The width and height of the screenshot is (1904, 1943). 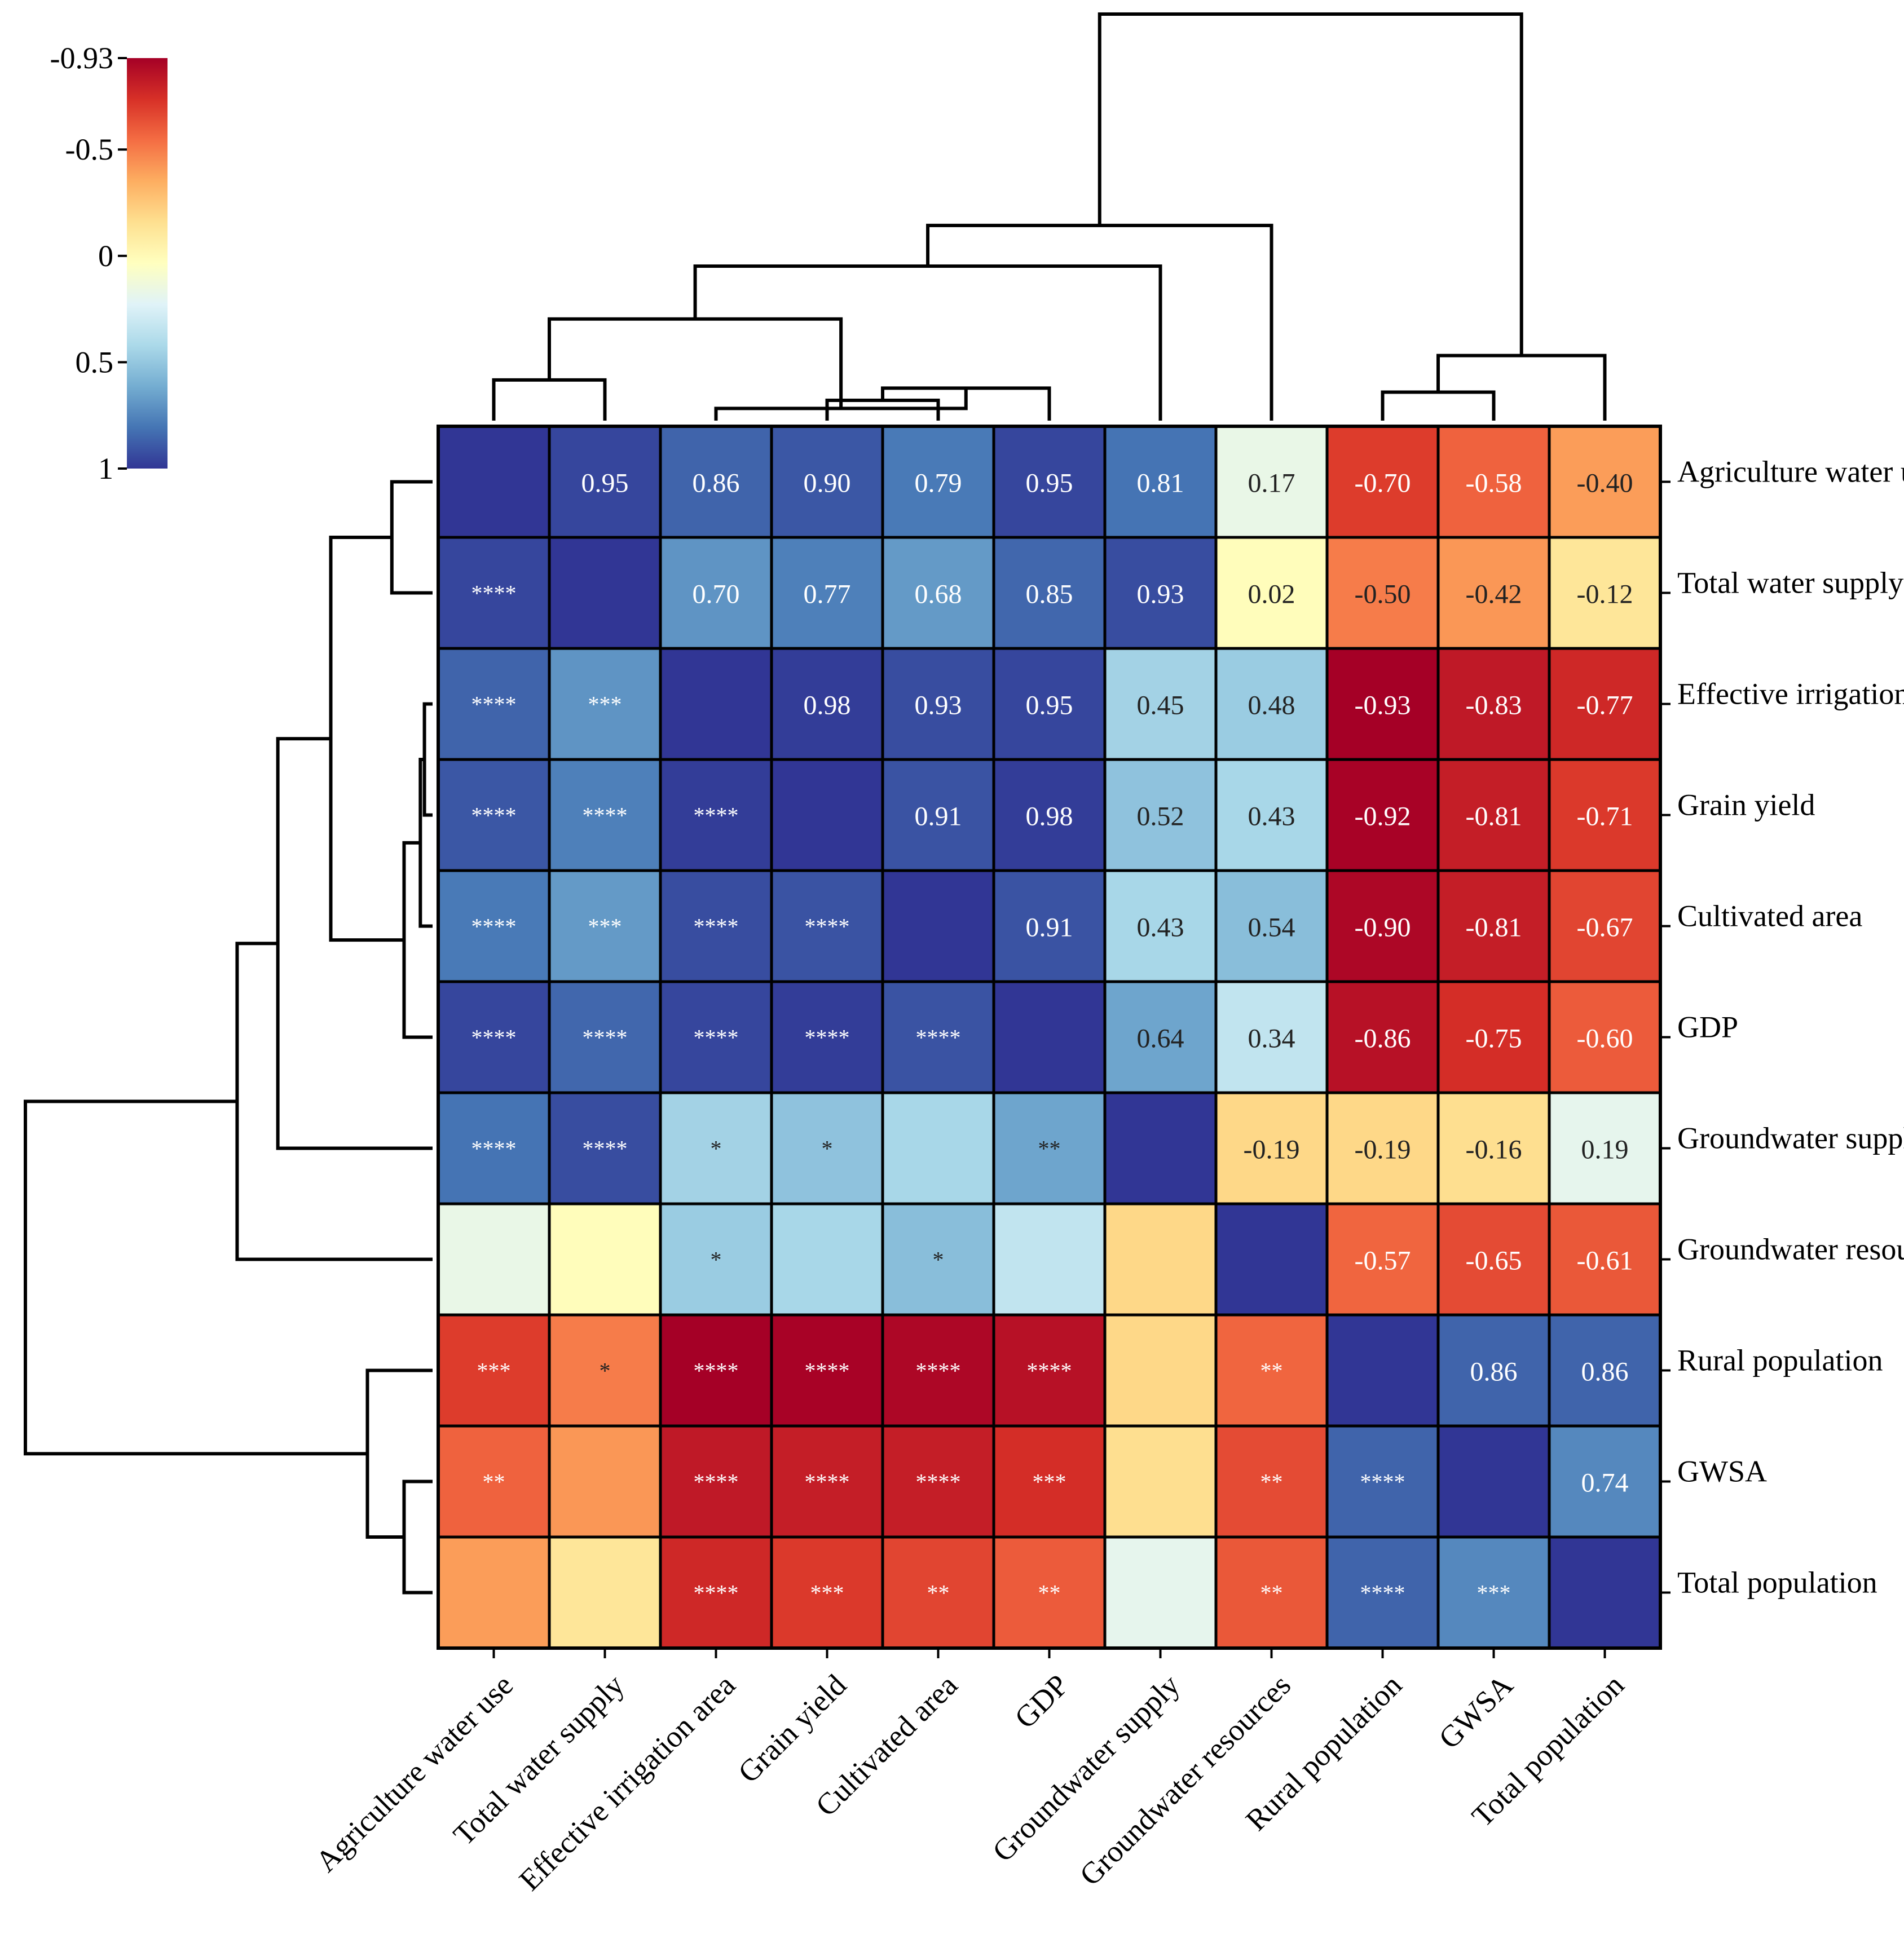 I want to click on data-label: 0.45, so click(x=1160, y=706).